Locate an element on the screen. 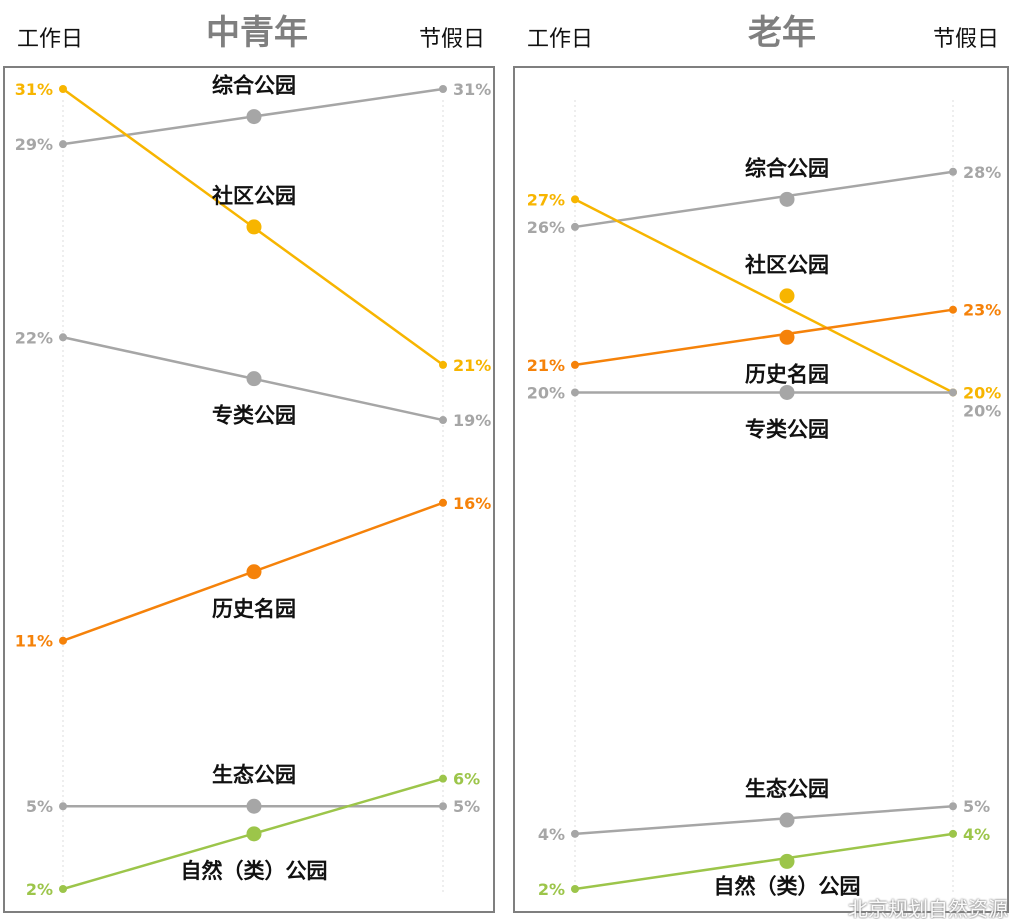 This screenshot has height=919, width=1014. value-label-workday: 29% is located at coordinates (34, 144).